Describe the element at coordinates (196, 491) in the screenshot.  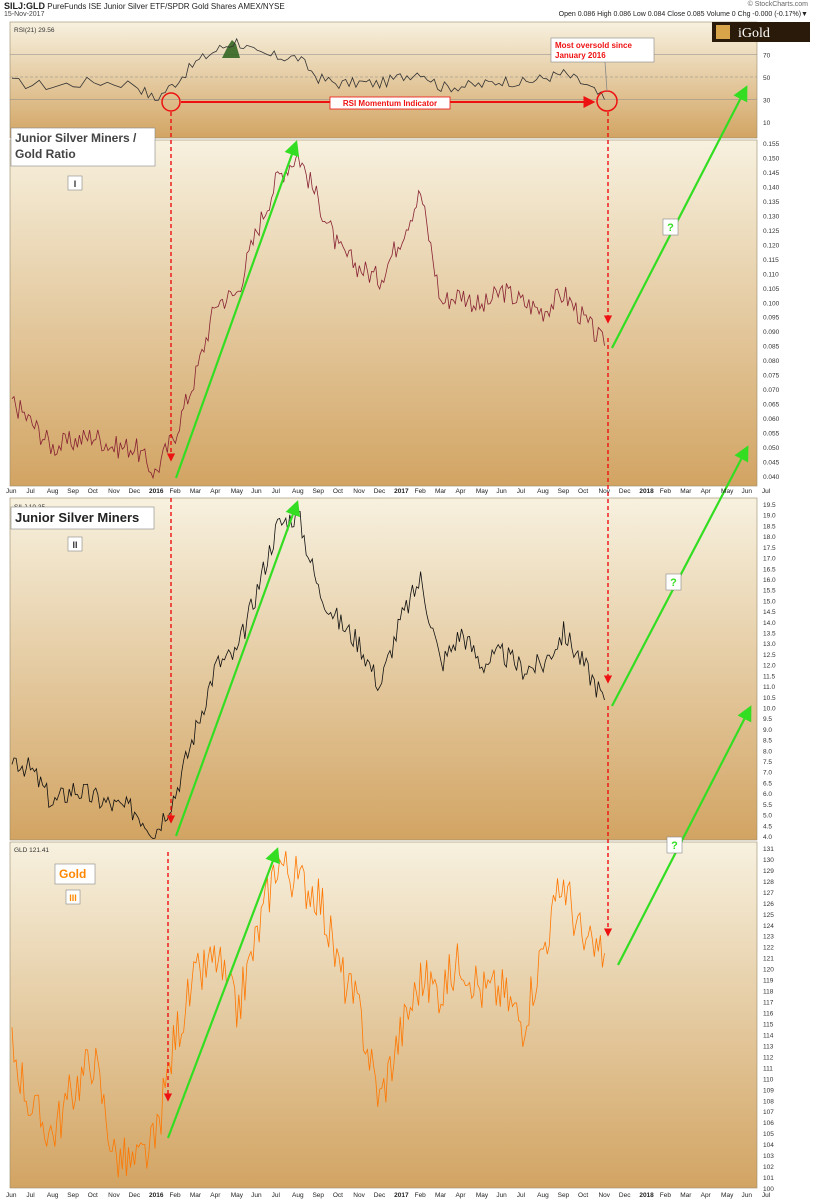
I see `ratio-x-tick-label: Mar` at that location.